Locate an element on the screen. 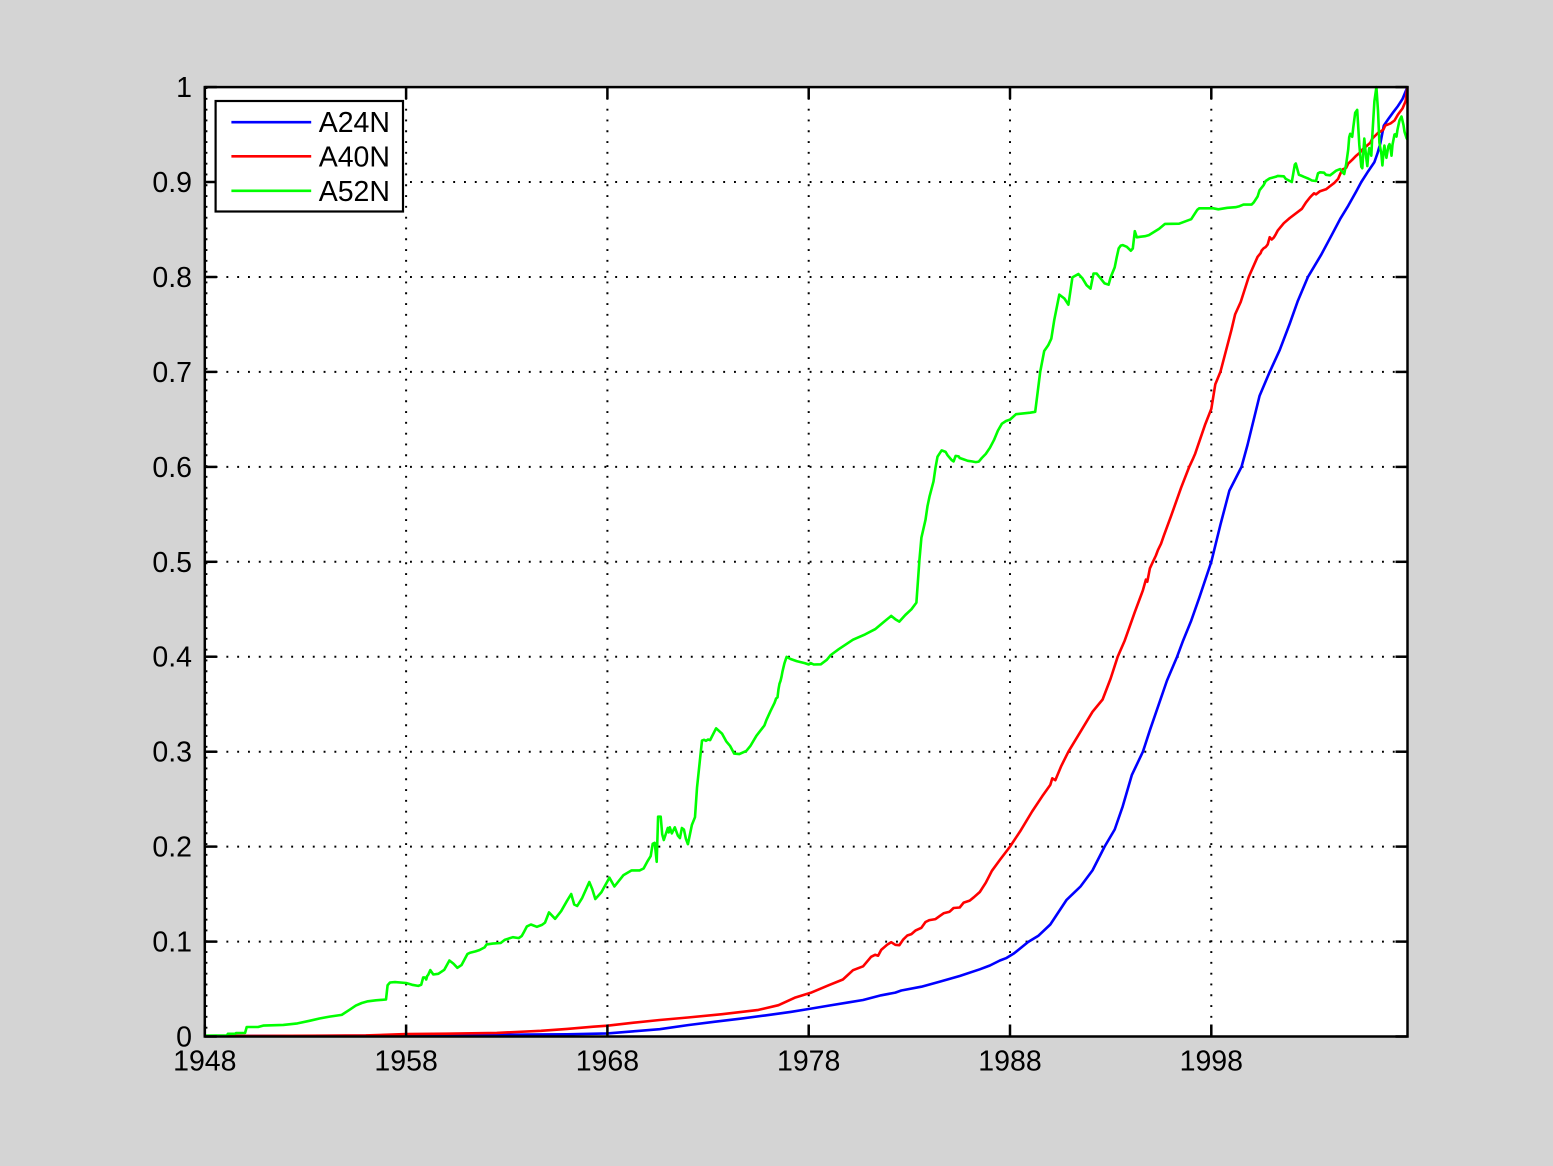 The width and height of the screenshot is (1553, 1166). svg-text: 0.2 is located at coordinates (172, 848).